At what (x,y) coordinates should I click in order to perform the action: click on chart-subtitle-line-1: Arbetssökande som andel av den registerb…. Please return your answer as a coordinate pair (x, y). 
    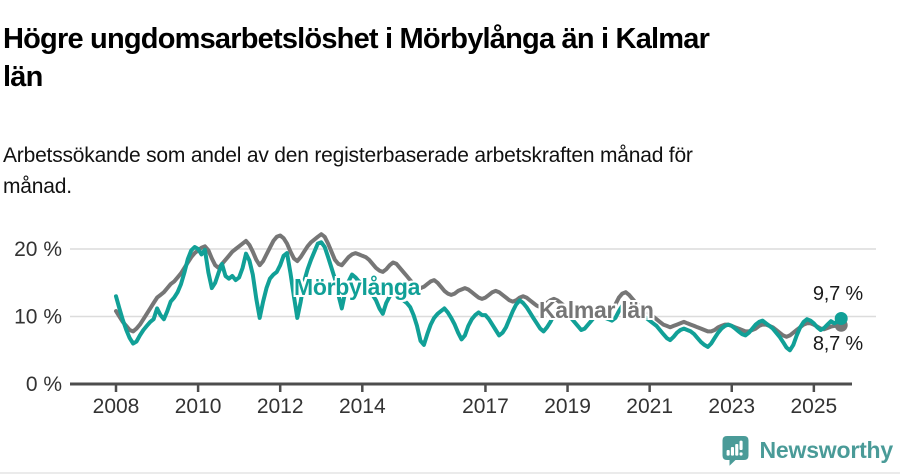
    Looking at the image, I should click on (348, 155).